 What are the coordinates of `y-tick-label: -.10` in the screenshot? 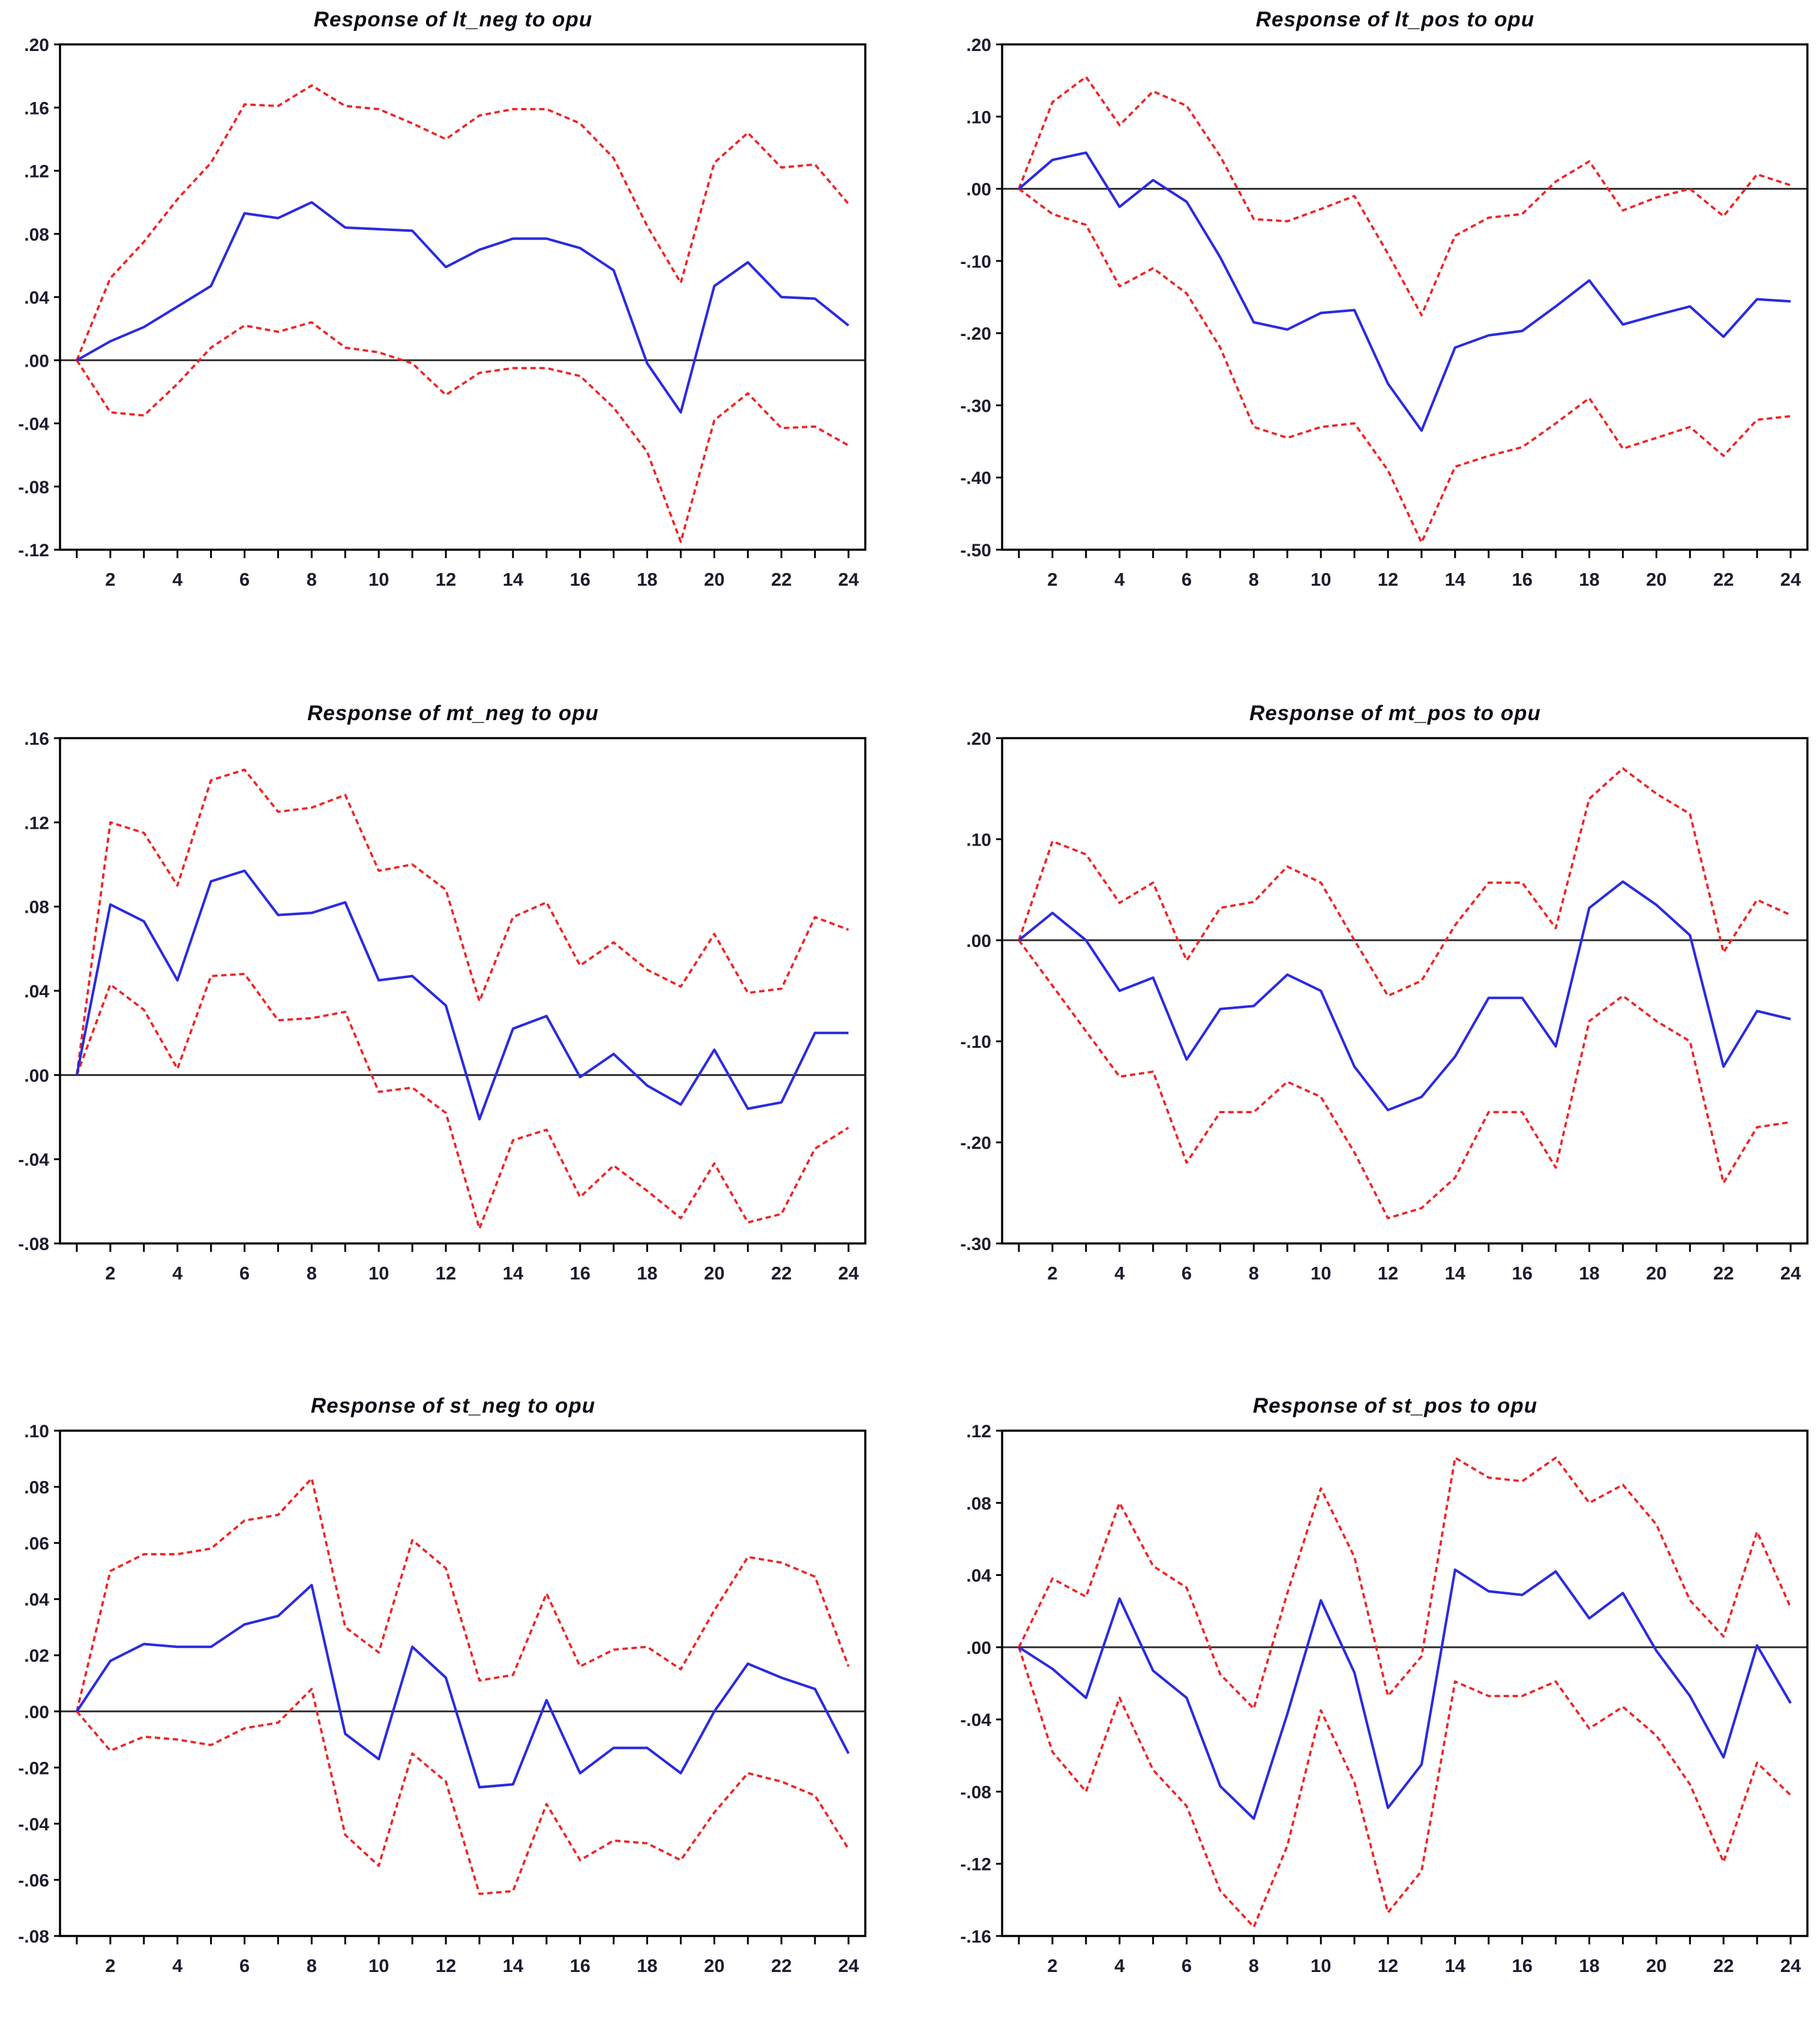 It's located at (975, 1042).